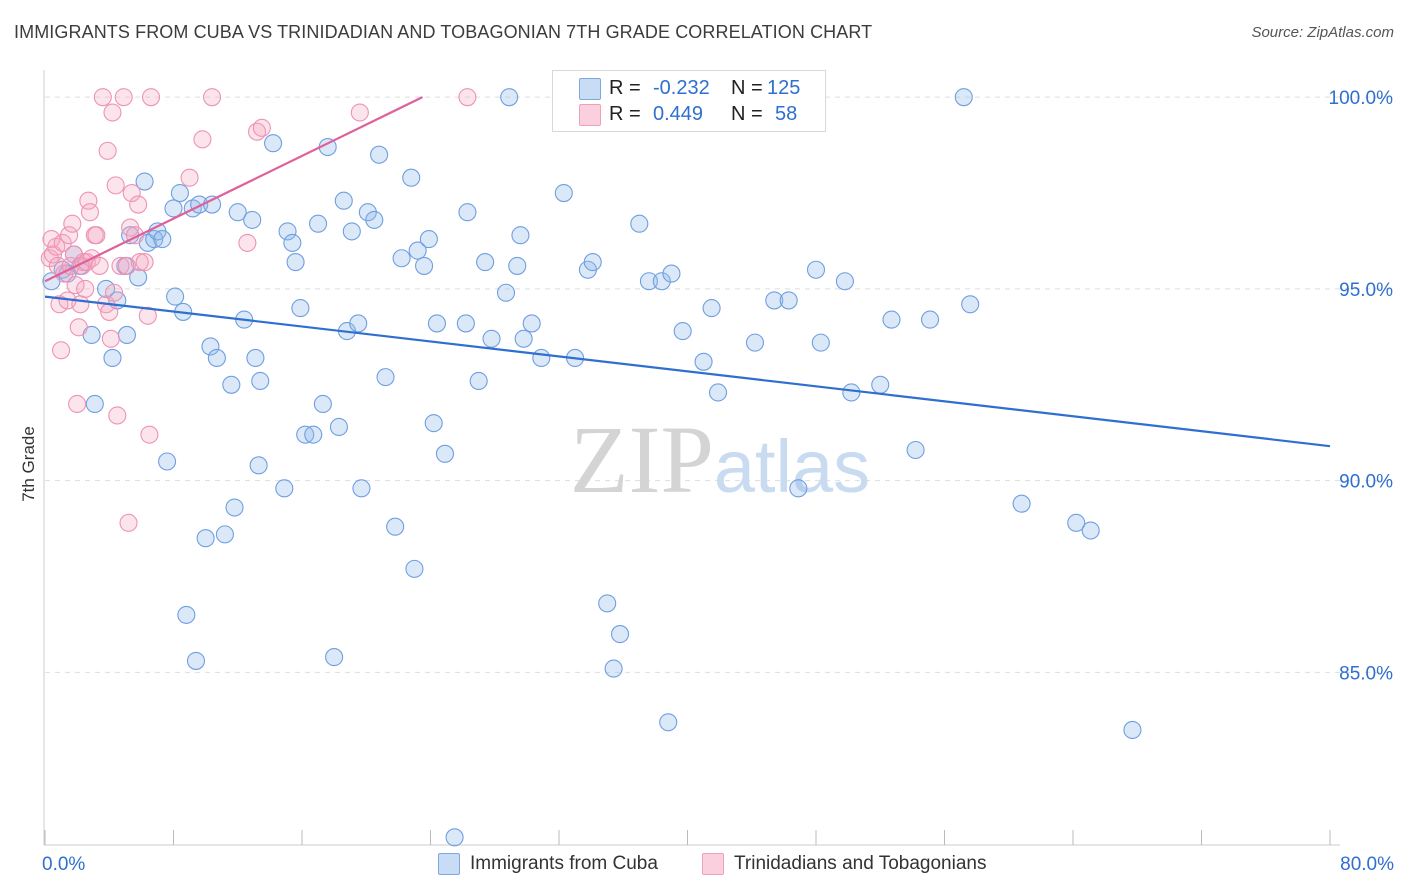  Describe the element at coordinates (689, 101) in the screenshot. I see `correlation-legend: R = -0.232 N = 125 R = 0.449 N = 58` at that location.